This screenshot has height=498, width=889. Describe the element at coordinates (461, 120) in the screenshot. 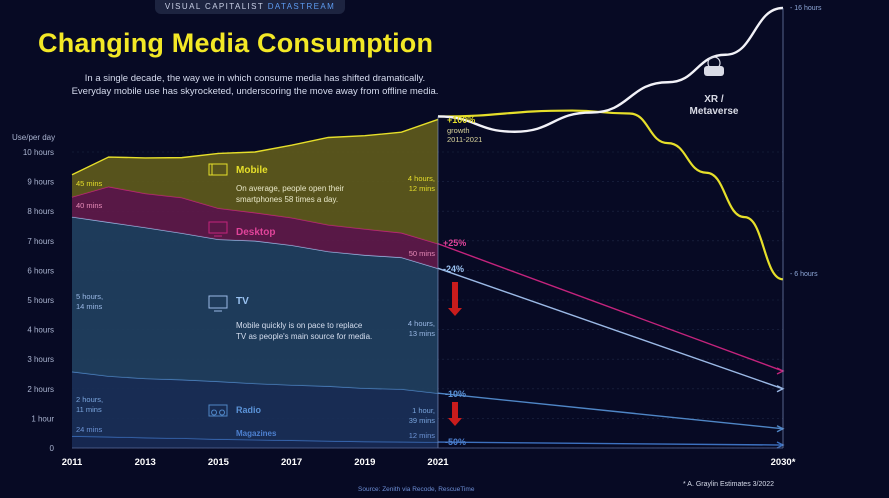

I see `growth-percent: +100%` at that location.